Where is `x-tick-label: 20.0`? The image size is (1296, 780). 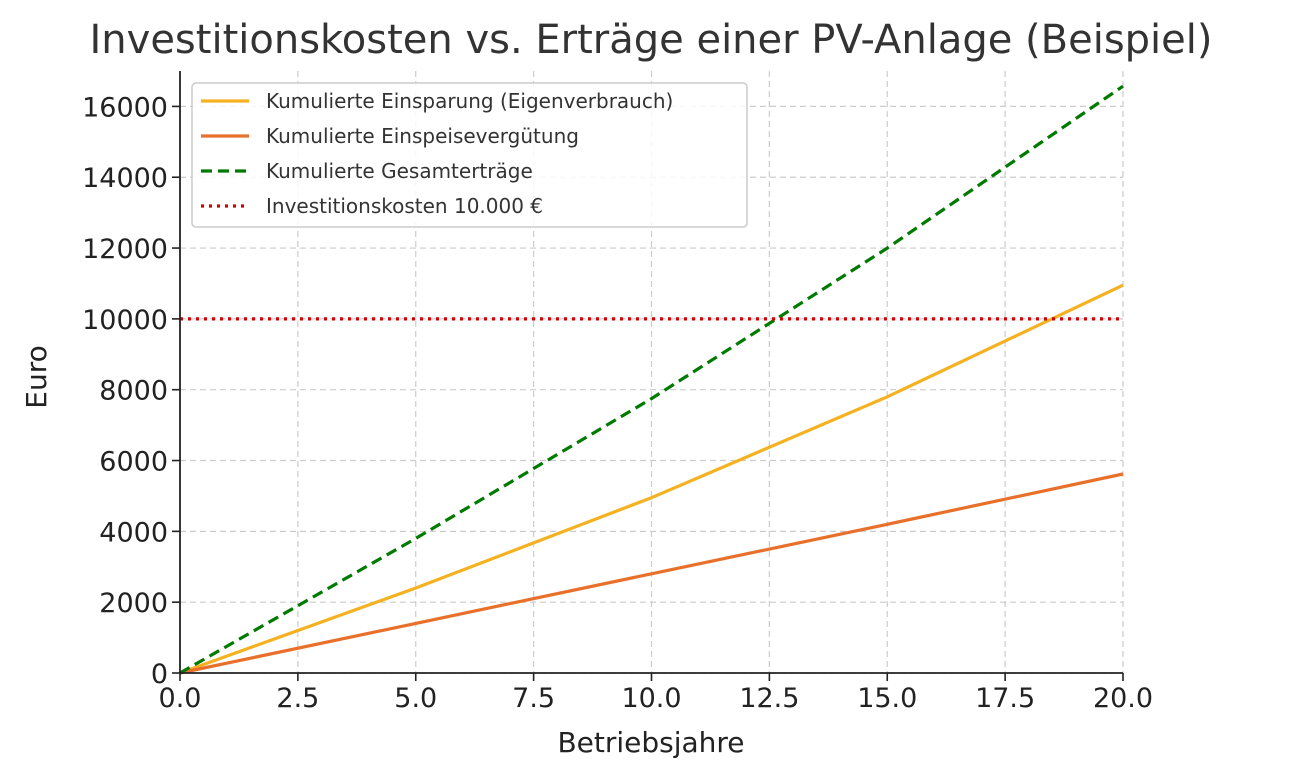
x-tick-label: 20.0 is located at coordinates (1123, 698).